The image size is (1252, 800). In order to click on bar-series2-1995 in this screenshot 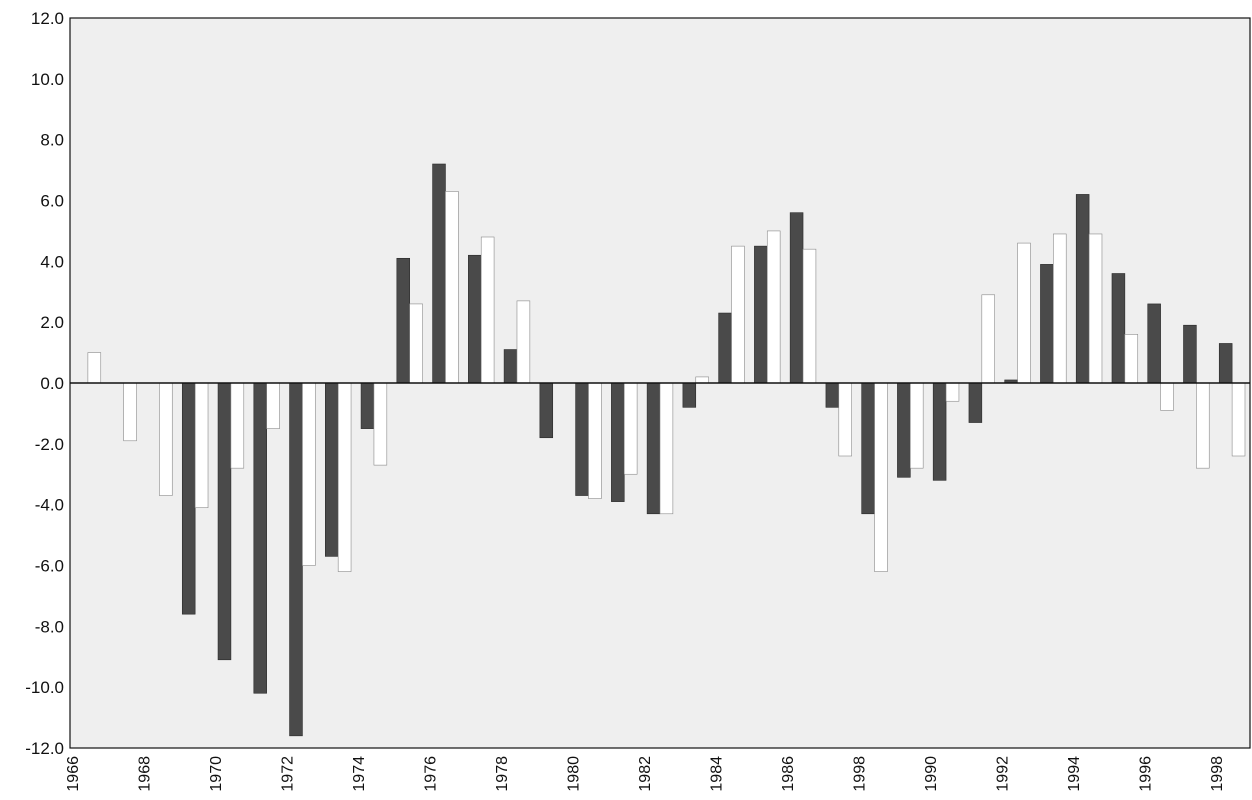, I will do `click(1131, 359)`.